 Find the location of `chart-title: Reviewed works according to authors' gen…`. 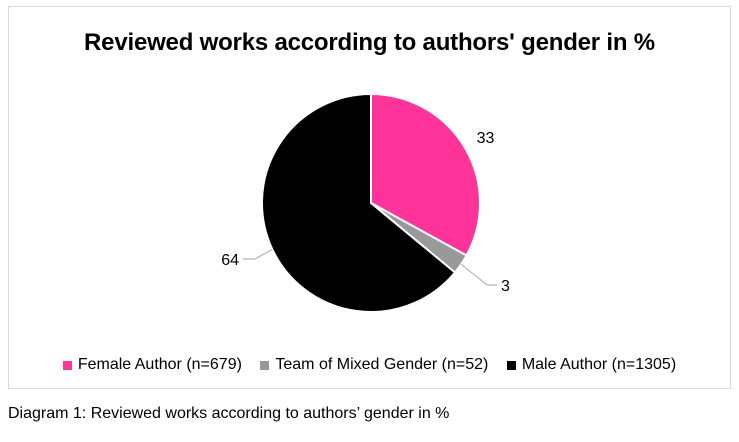

chart-title: Reviewed works according to authors' gen… is located at coordinates (369, 42).